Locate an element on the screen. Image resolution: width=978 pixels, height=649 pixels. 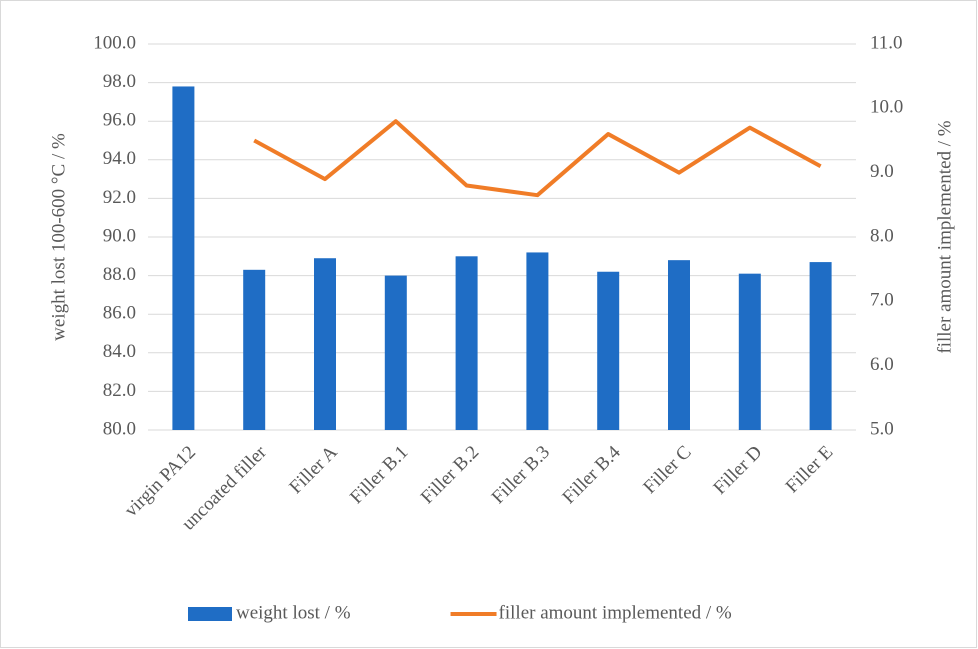
y-tick-label: 94.0 is located at coordinates (119, 158).